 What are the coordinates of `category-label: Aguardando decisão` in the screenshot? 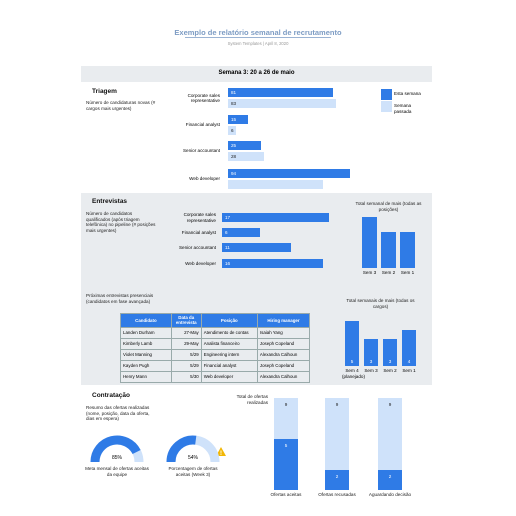 It's located at (390, 494).